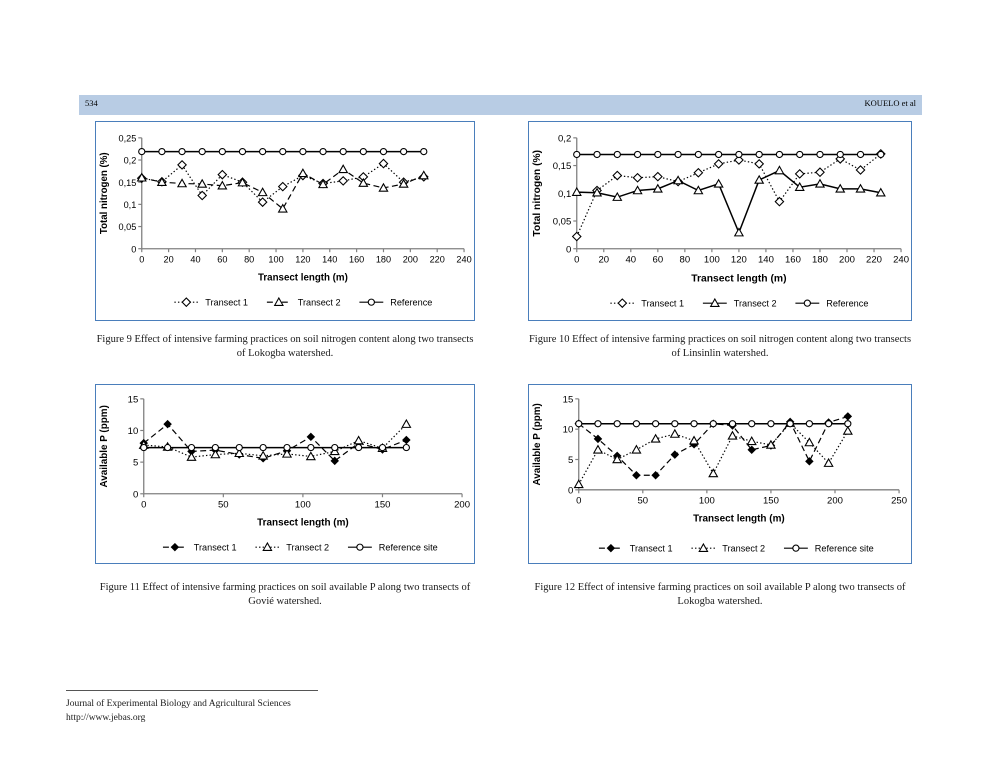 The image size is (990, 765). Describe the element at coordinates (106, 718) in the screenshot. I see `footer-url: http://www.jebas.org` at that location.